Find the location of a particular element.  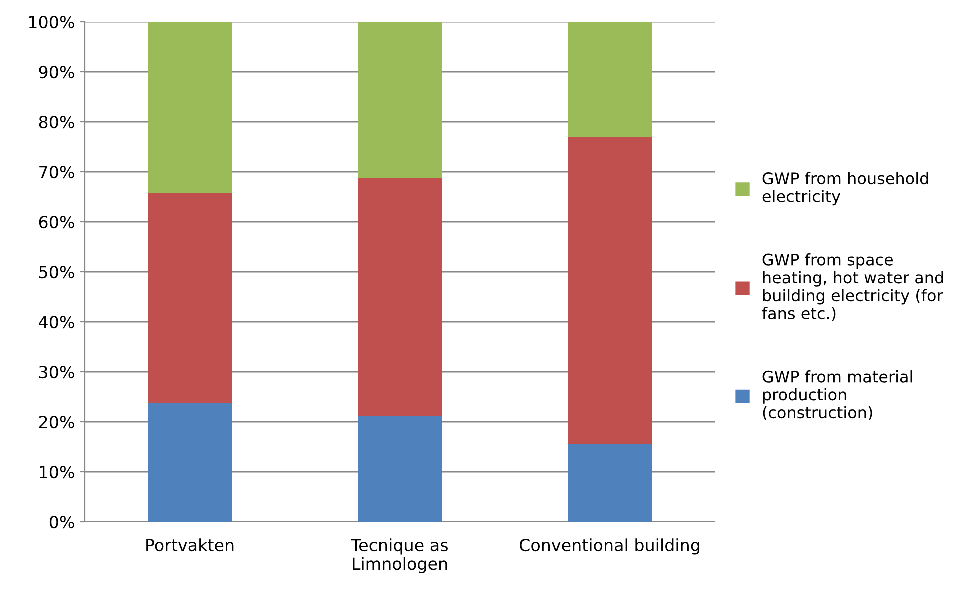

y-tick-label: 20% is located at coordinates (56, 422).